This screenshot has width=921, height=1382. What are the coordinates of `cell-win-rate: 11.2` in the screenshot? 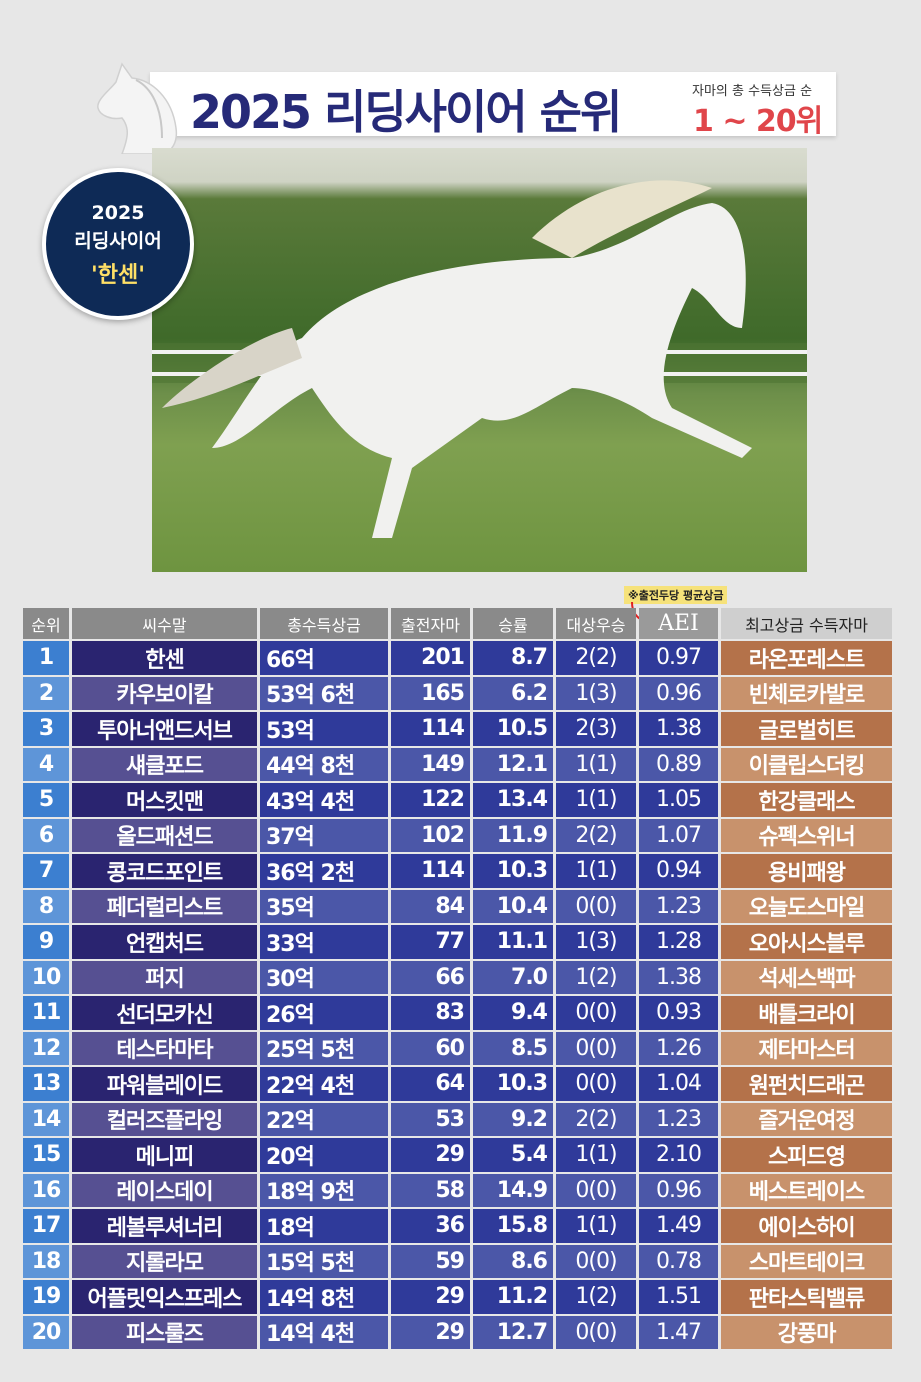 It's located at (513, 1297).